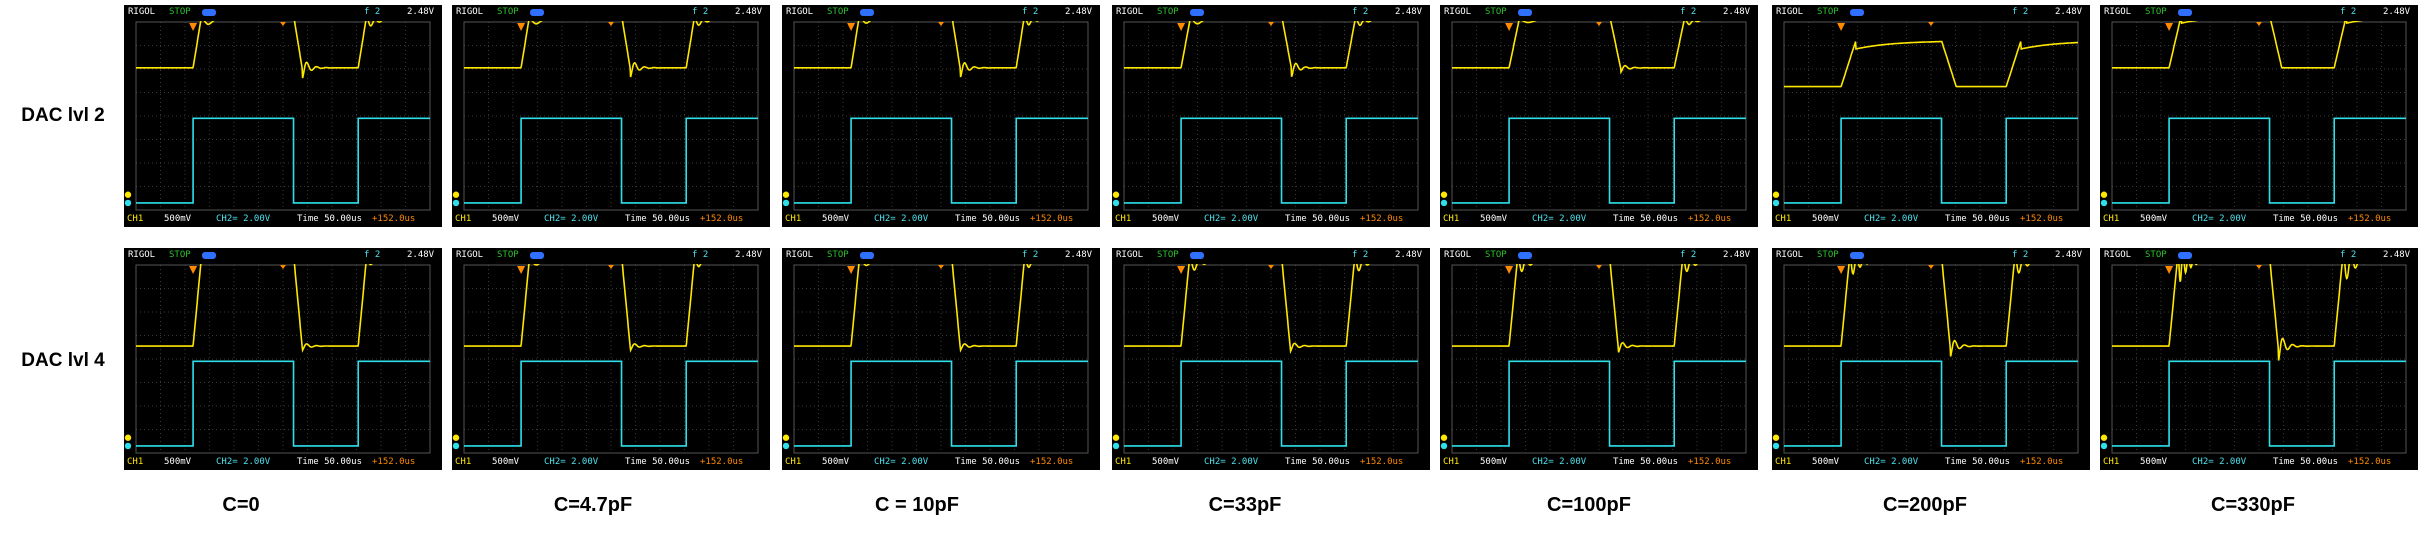  I want to click on column-label-c200pf: C=200pF, so click(1925, 505).